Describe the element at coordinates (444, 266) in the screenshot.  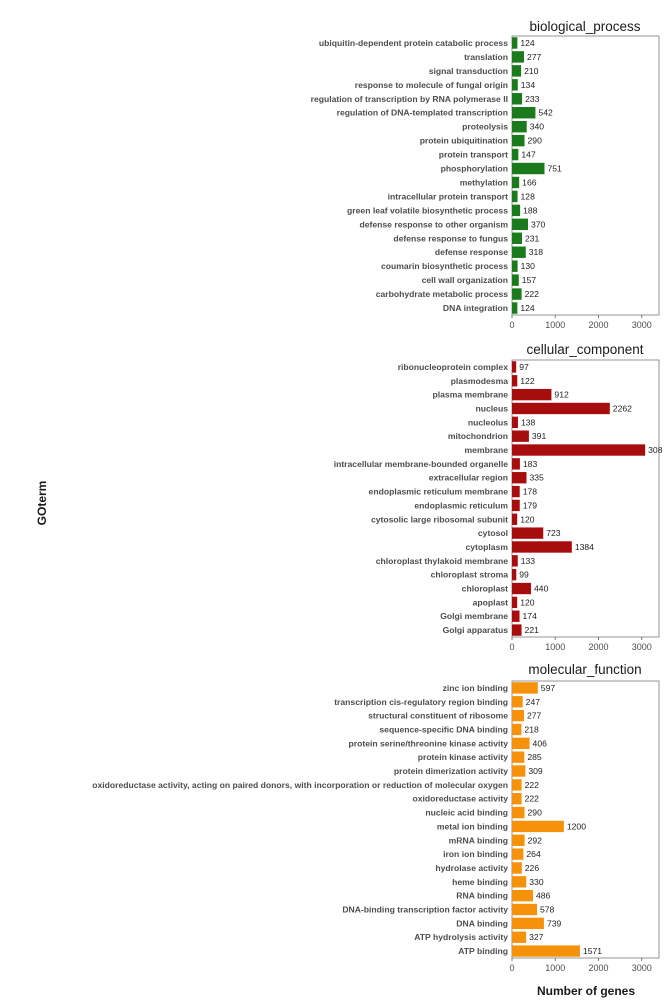
I see `category-label: coumarin biosynthetic process` at that location.